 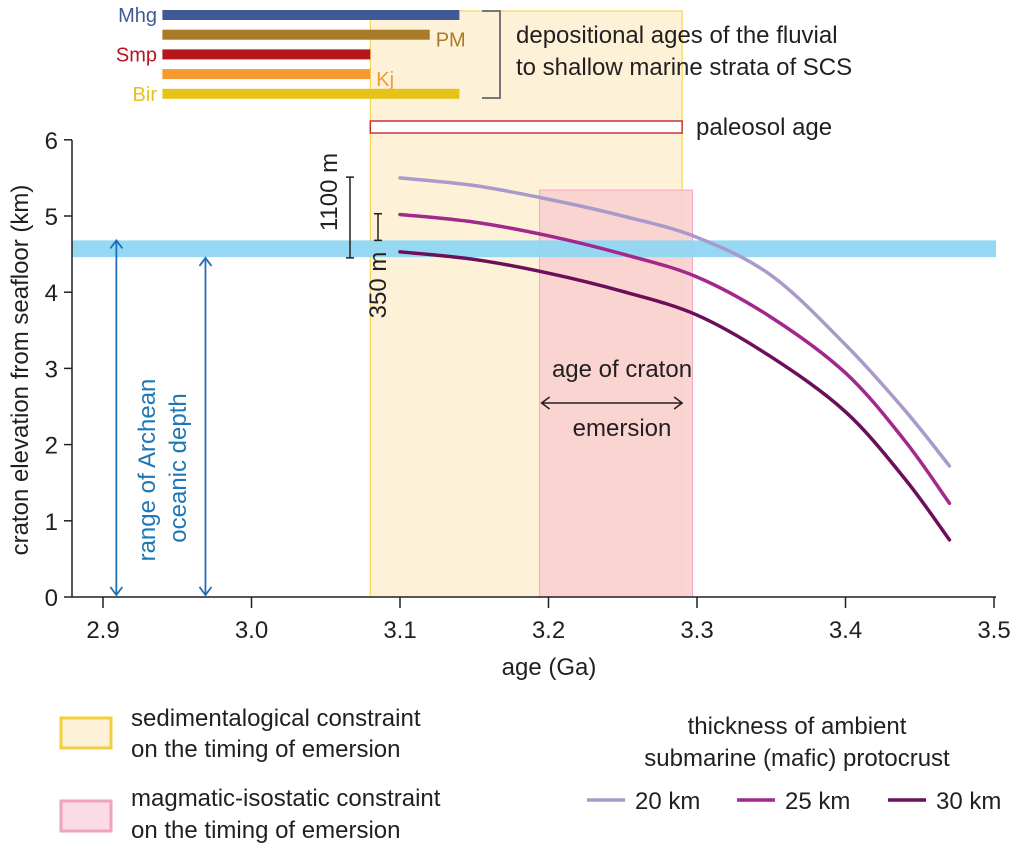 I want to click on paleosol-label: paleosol age, so click(x=764, y=127).